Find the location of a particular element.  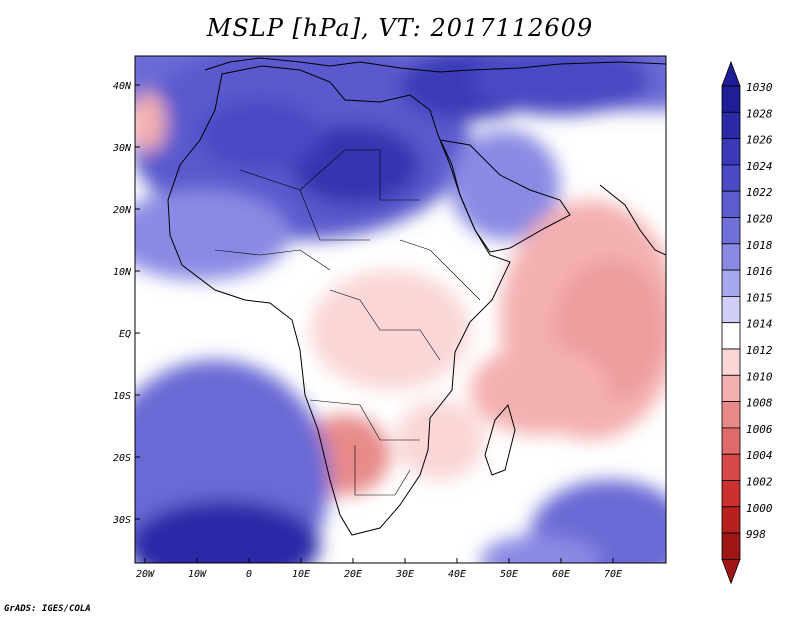

lon-label: 50E is located at coordinates (509, 574).